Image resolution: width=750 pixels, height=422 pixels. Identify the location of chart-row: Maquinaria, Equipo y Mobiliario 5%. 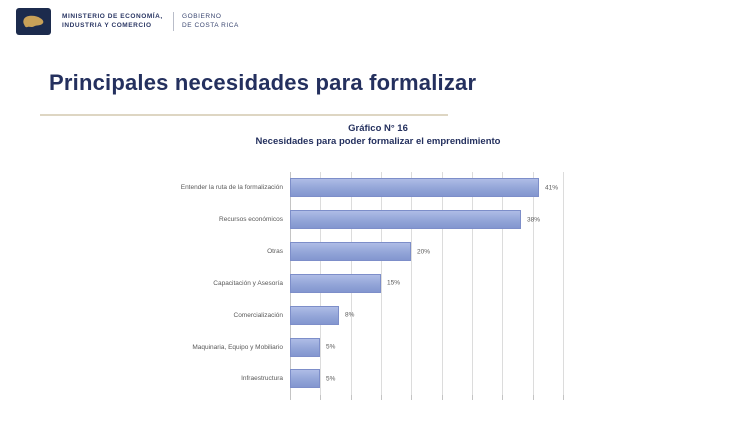
(440, 347).